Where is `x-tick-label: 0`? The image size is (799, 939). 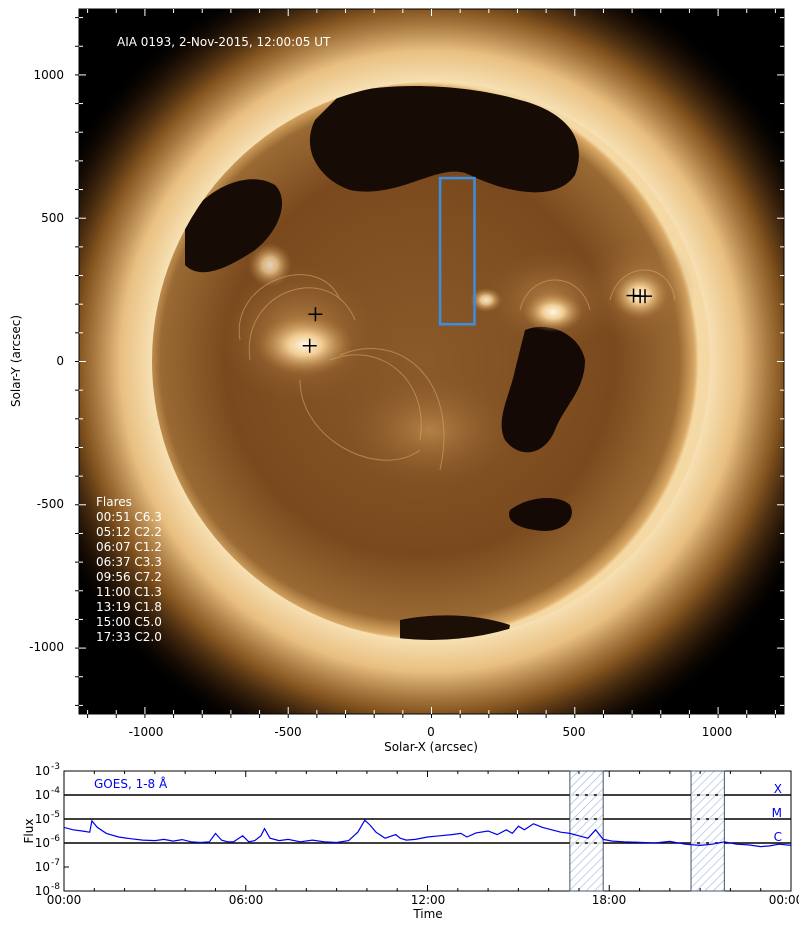
x-tick-label: 0 is located at coordinates (431, 732).